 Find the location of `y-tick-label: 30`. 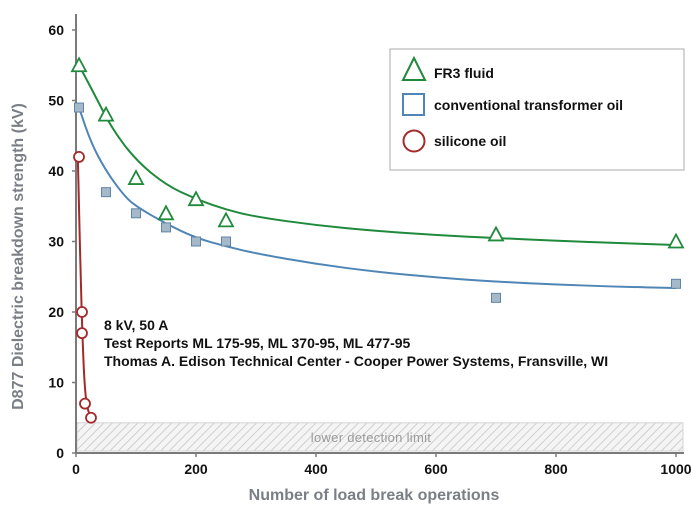

y-tick-label: 30 is located at coordinates (56, 242).